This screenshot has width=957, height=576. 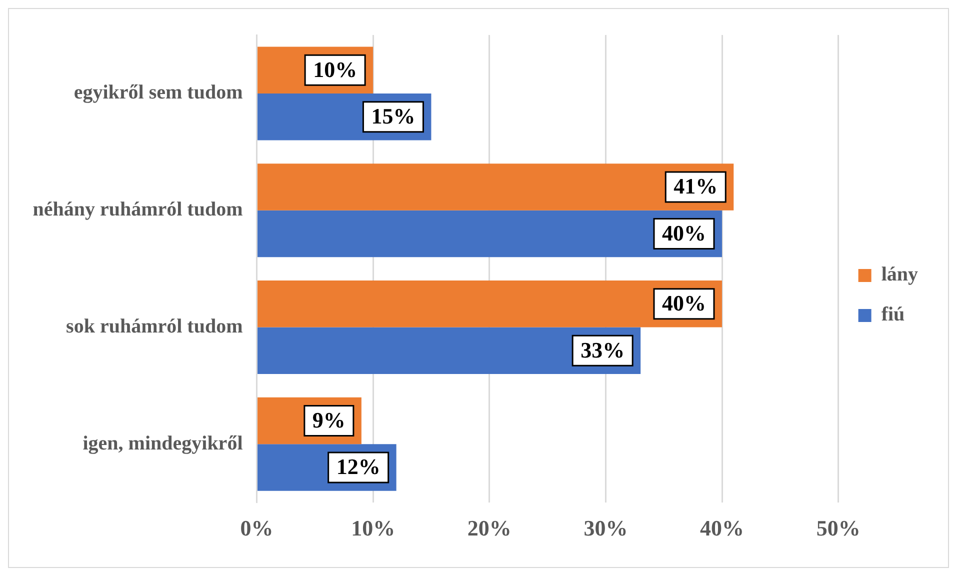 What do you see at coordinates (138, 209) in the screenshot?
I see `y-tick-label: néhány ruhámról tudom` at bounding box center [138, 209].